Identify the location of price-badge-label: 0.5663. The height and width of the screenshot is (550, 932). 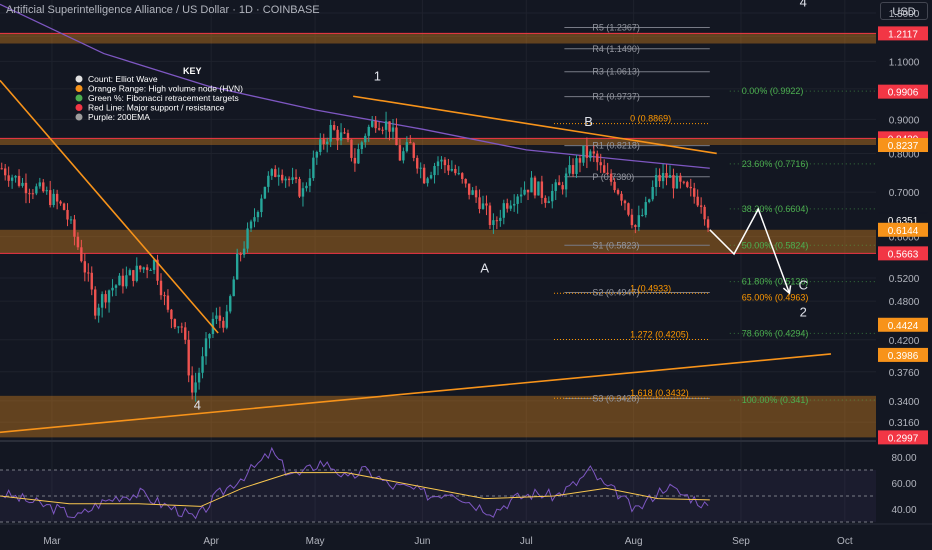
(903, 254).